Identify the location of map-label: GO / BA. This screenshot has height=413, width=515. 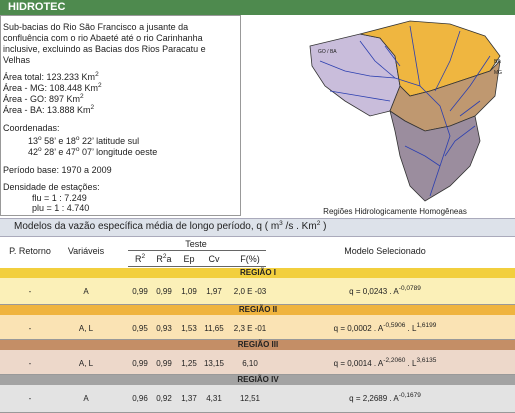
(327, 52).